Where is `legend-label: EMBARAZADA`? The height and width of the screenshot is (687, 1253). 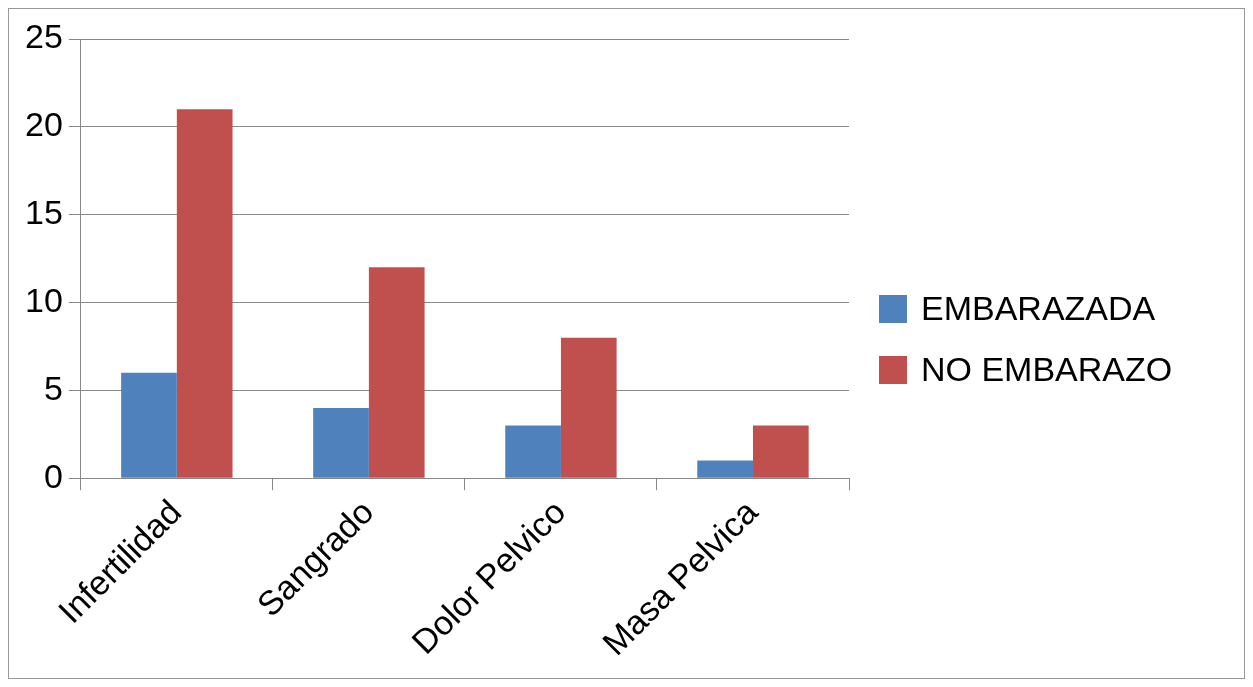 legend-label: EMBARAZADA is located at coordinates (1038, 308).